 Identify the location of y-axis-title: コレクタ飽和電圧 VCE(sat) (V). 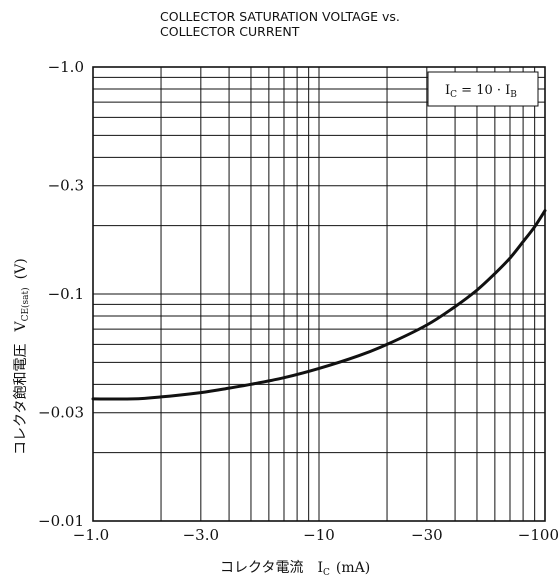
(21, 356).